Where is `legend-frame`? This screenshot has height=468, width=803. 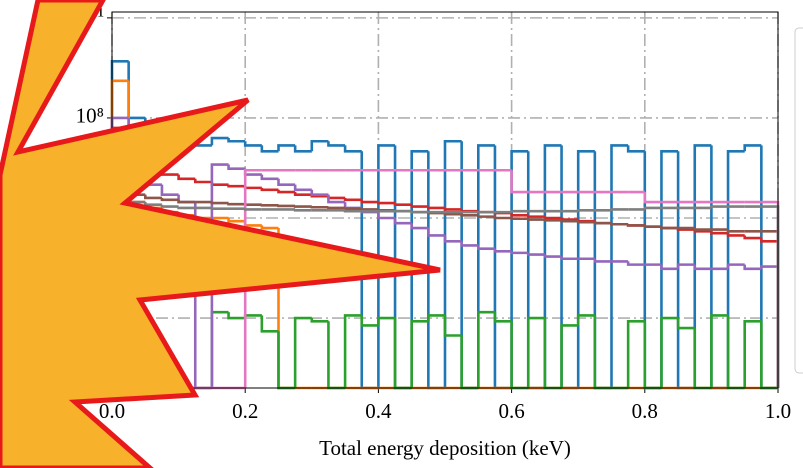
legend-frame is located at coordinates (798, 200).